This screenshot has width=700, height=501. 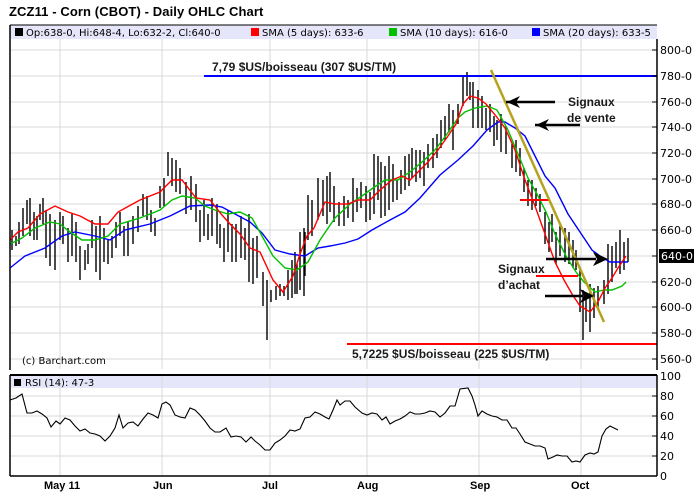 What do you see at coordinates (591, 118) in the screenshot?
I see `sell-signals-label-line2: de vente` at bounding box center [591, 118].